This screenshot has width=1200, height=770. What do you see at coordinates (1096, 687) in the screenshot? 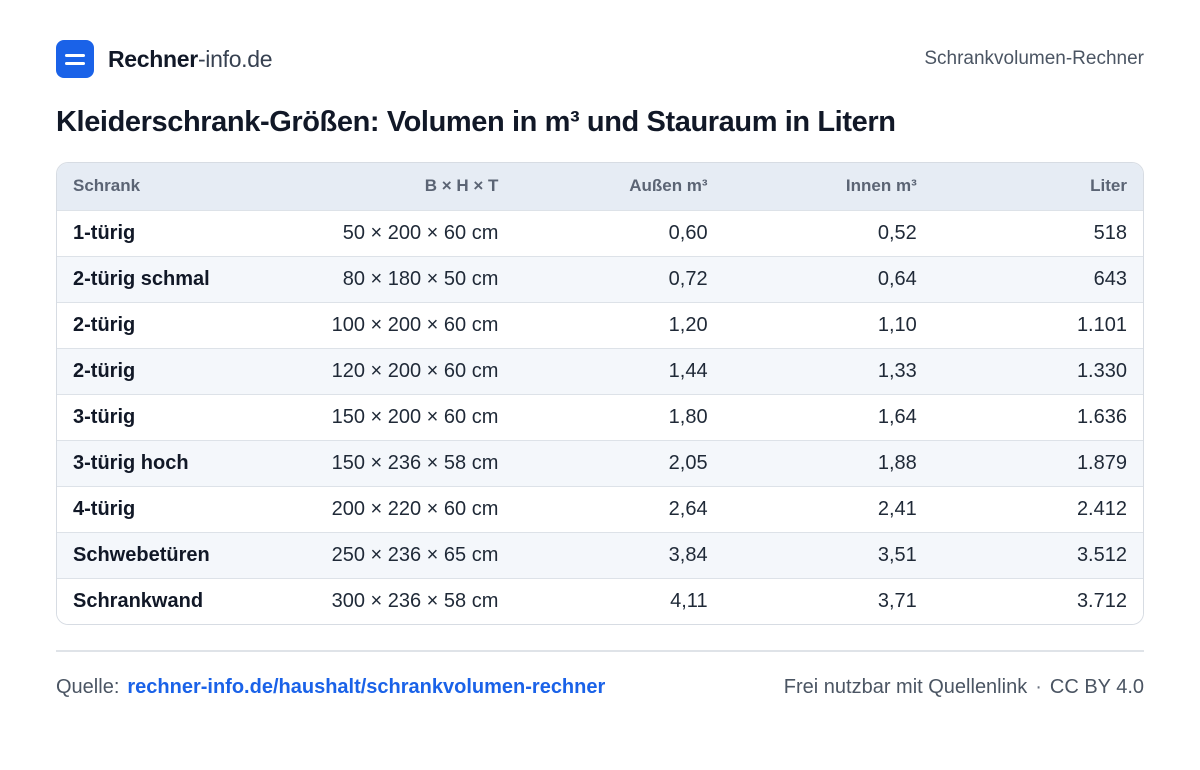
I see `license-label: CC BY 4.0` at bounding box center [1096, 687].